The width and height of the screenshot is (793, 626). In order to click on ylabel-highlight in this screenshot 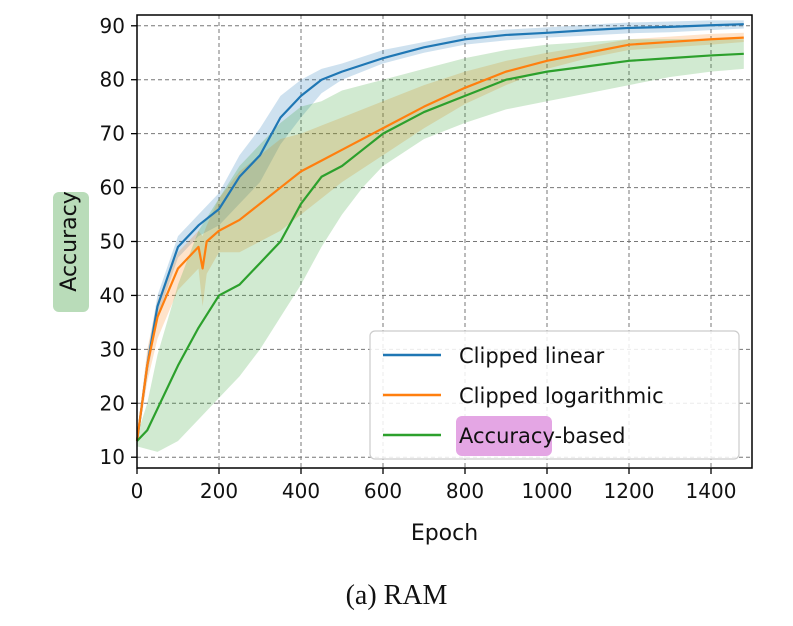, I will do `click(71, 252)`.